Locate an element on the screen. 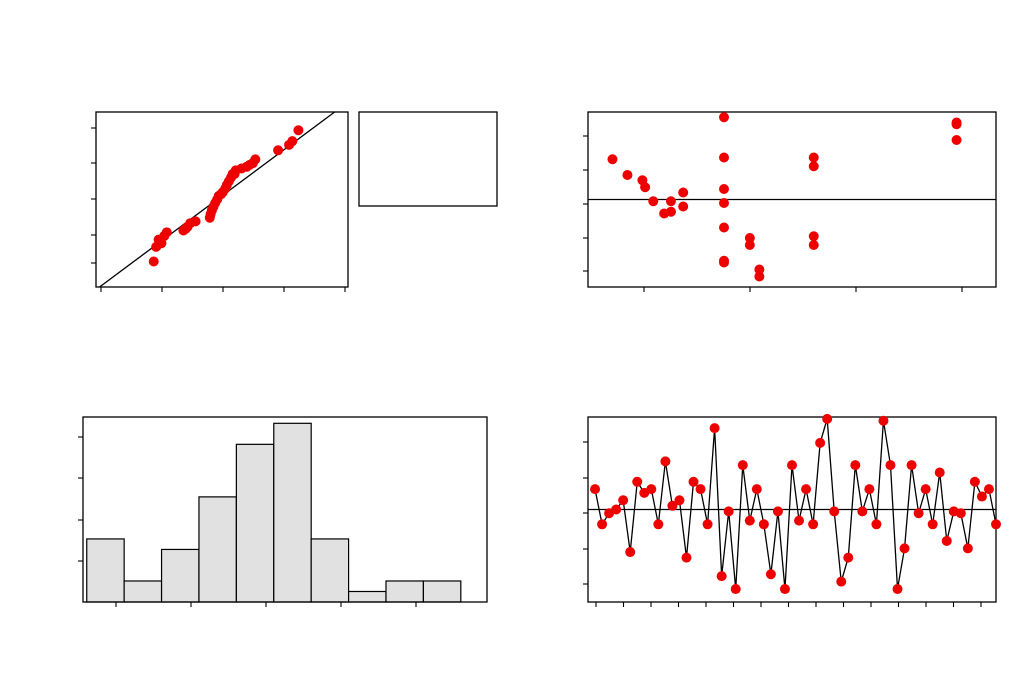 The width and height of the screenshot is (1019, 680). panel-normal-probability is located at coordinates (294, 201).